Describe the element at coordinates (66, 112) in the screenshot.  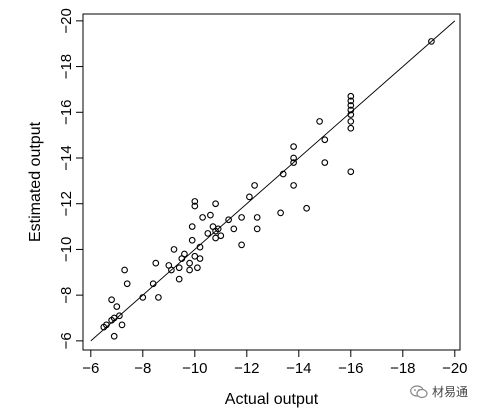
I see `y-tick-label: −16` at that location.